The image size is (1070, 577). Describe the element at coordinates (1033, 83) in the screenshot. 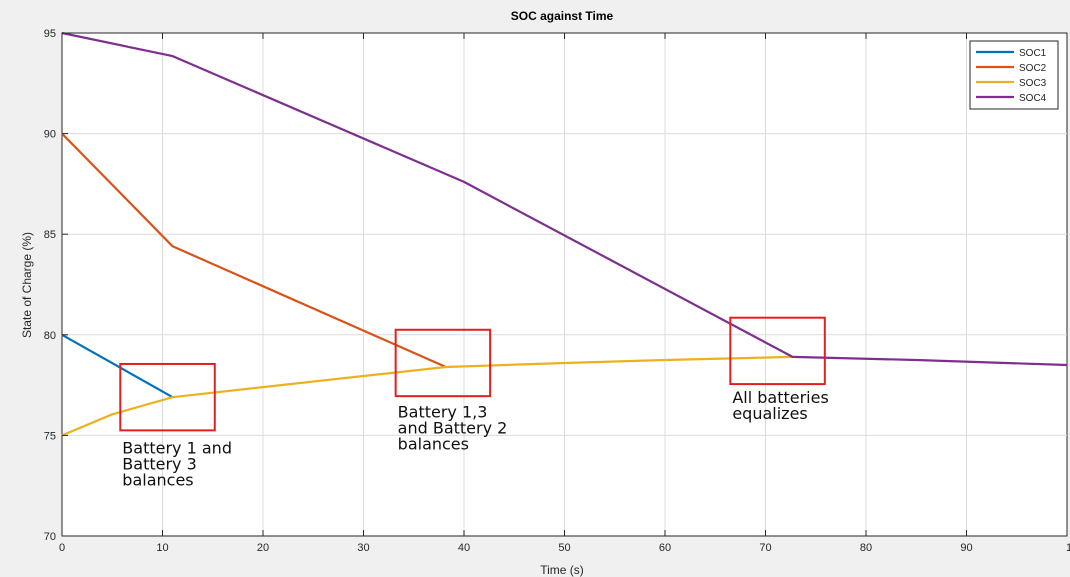

I see `legend-label: SOC3` at that location.